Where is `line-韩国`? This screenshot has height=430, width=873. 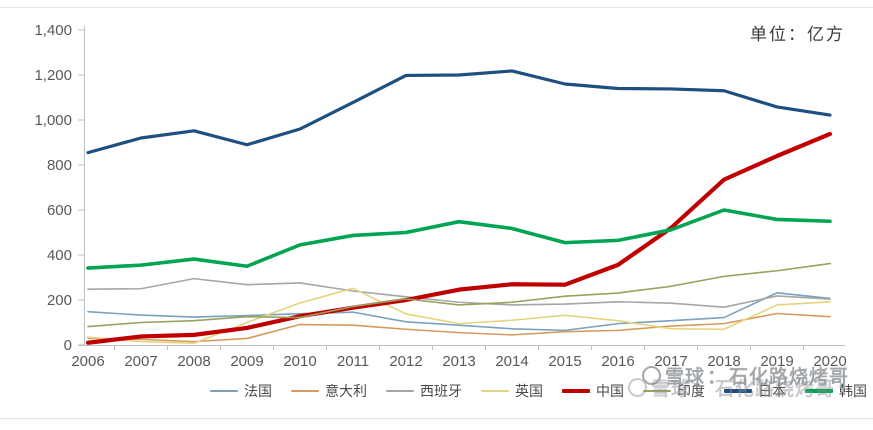 line-韩国 is located at coordinates (459, 239).